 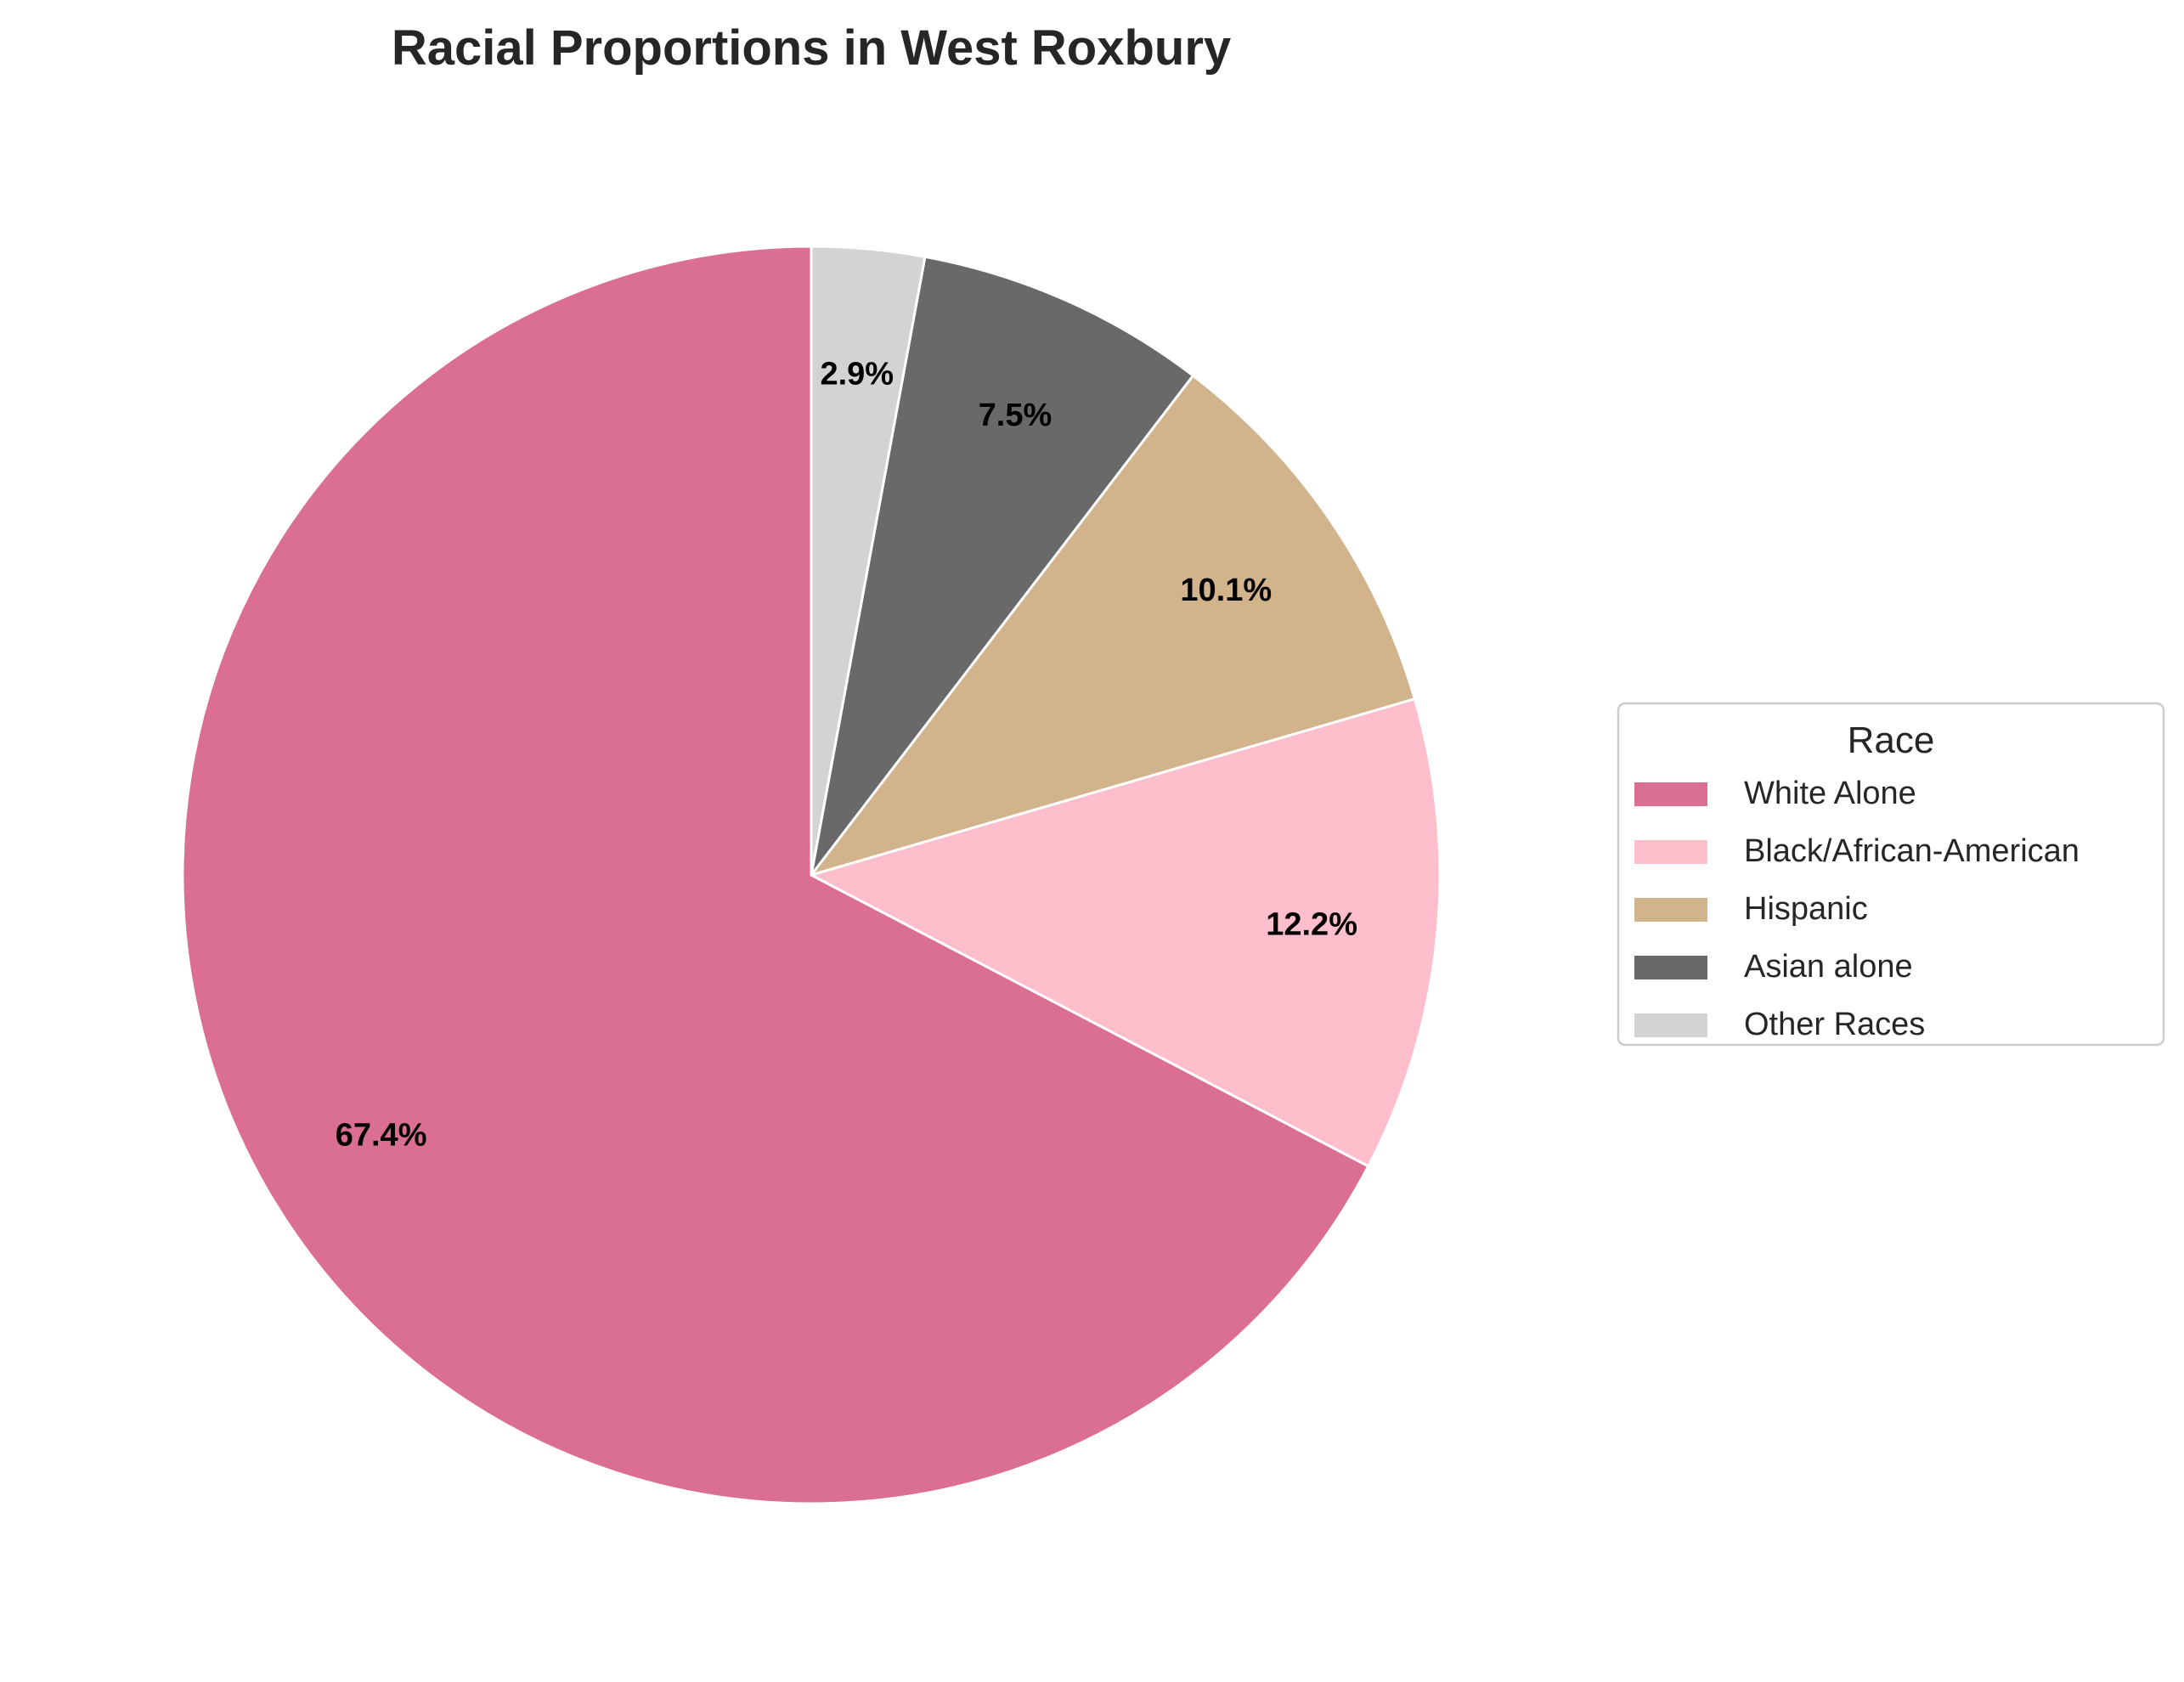 I want to click on legend-label: Hispanic, so click(x=1806, y=909).